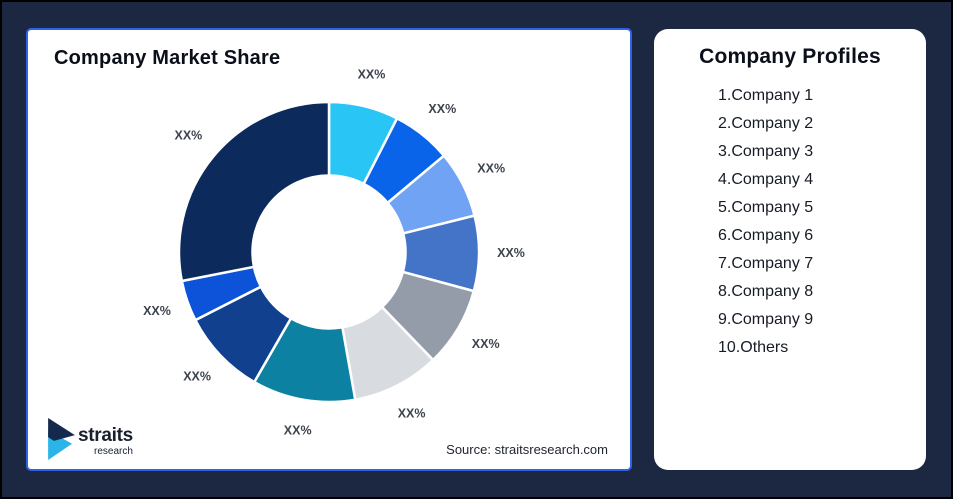 The width and height of the screenshot is (953, 499). What do you see at coordinates (766, 319) in the screenshot?
I see `company-list-item: 9.Company 9` at bounding box center [766, 319].